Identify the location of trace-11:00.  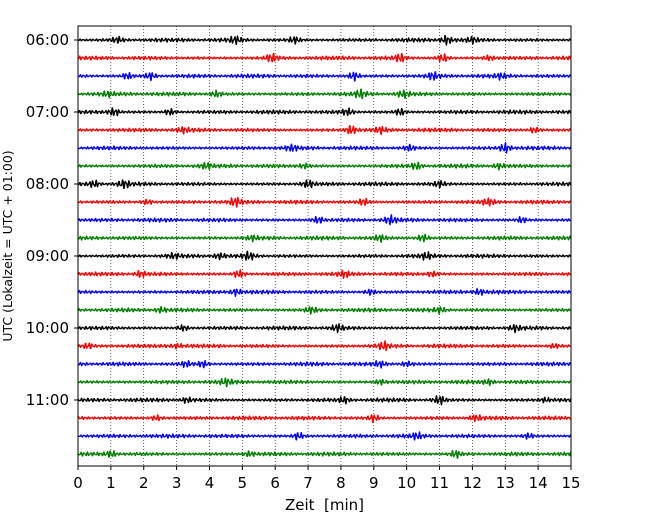
(324, 400).